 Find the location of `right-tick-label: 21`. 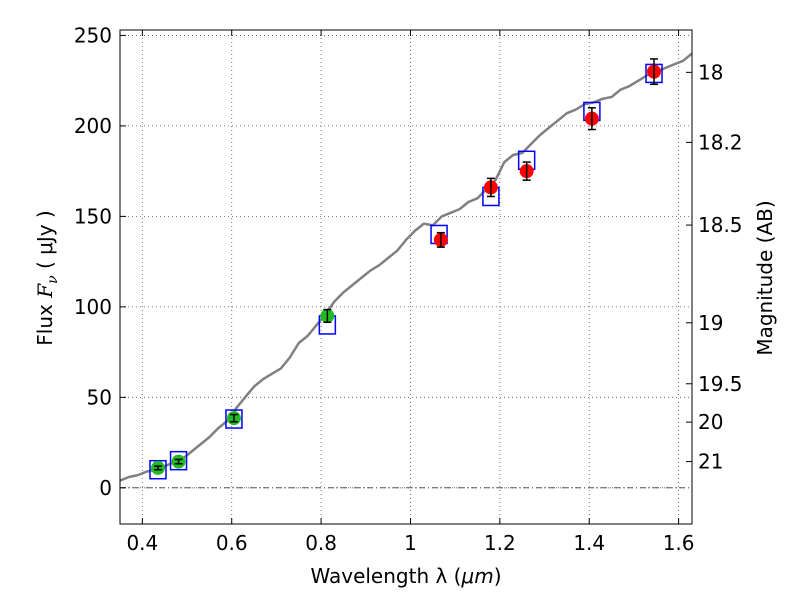

right-tick-label: 21 is located at coordinates (710, 462).